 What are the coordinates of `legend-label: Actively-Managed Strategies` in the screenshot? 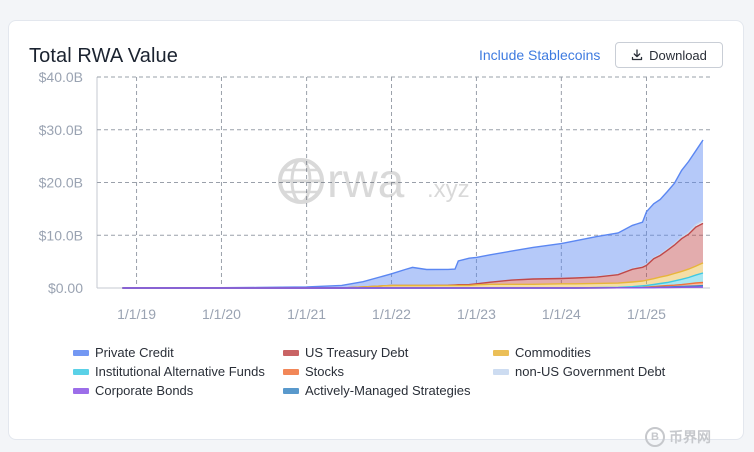 It's located at (388, 390).